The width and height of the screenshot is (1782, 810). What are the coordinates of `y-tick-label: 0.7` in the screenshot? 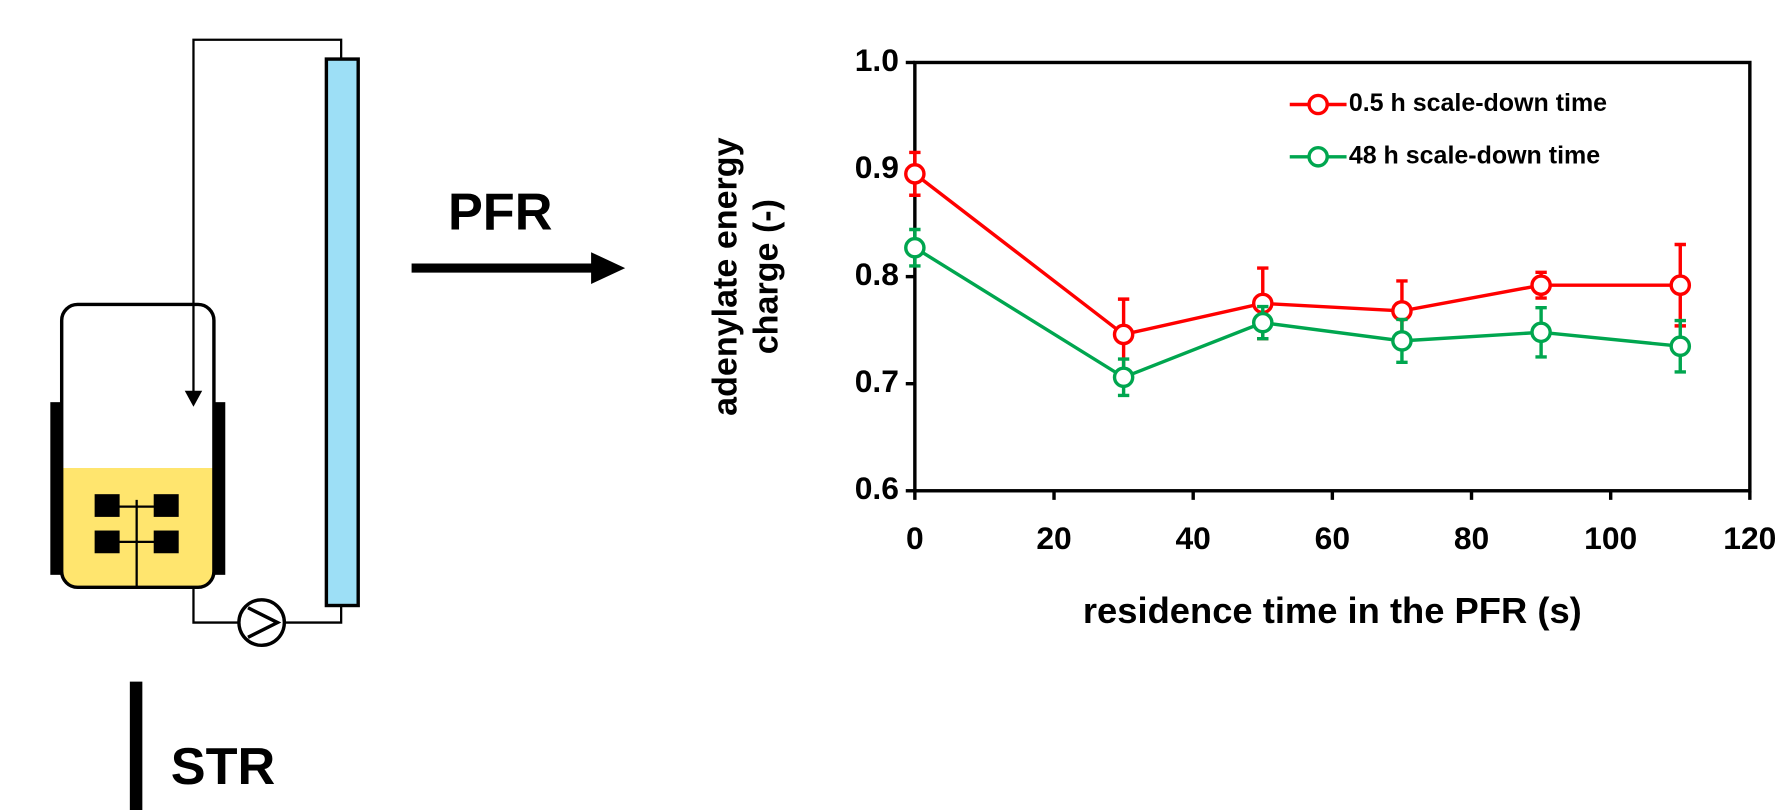 It's located at (877, 381).